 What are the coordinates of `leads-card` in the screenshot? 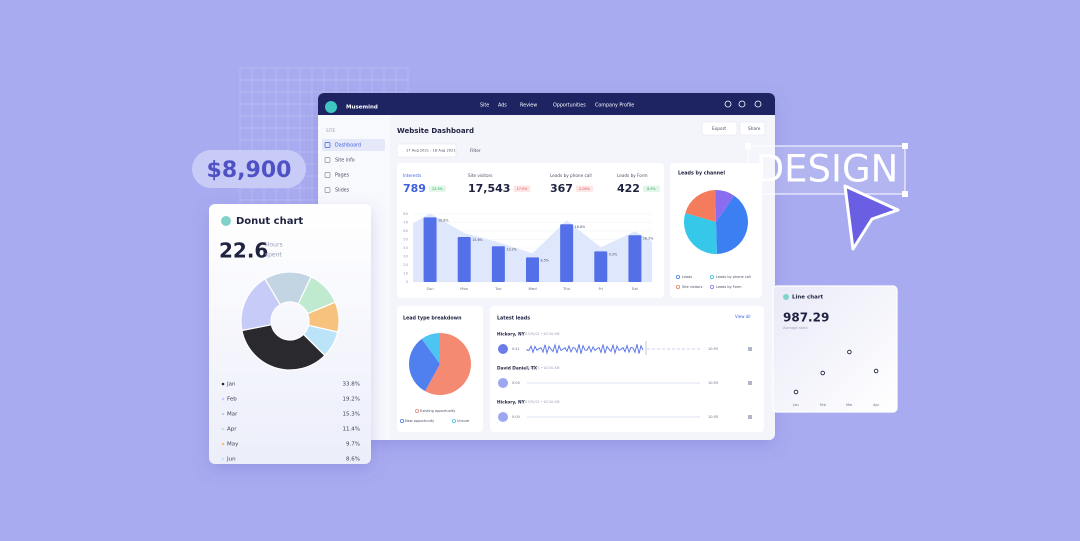 It's located at (627, 369).